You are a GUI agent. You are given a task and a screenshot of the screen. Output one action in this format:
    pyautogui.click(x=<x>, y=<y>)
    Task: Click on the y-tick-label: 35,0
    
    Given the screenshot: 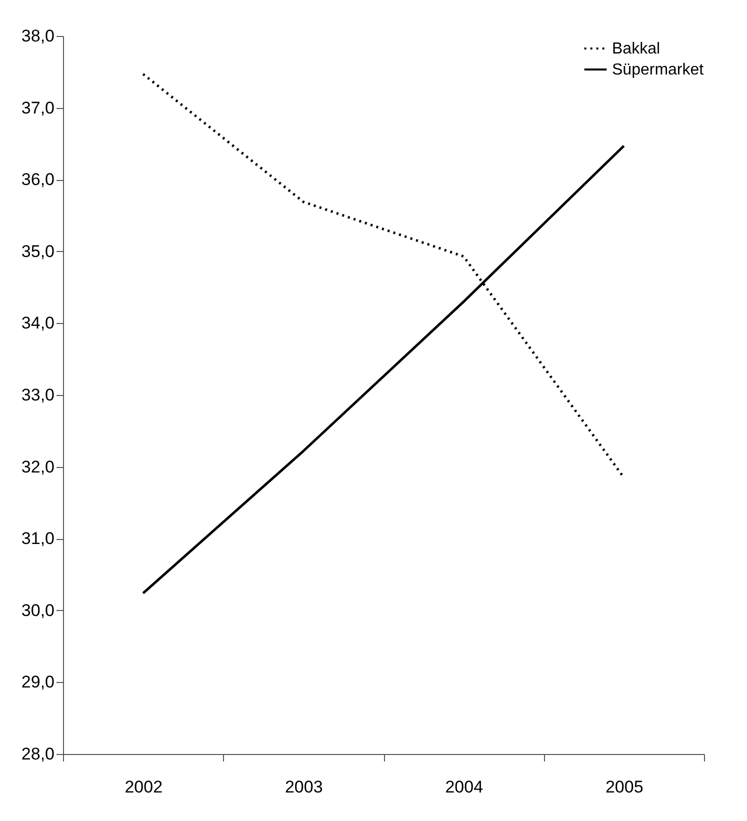 What is the action you would take?
    pyautogui.click(x=37, y=251)
    